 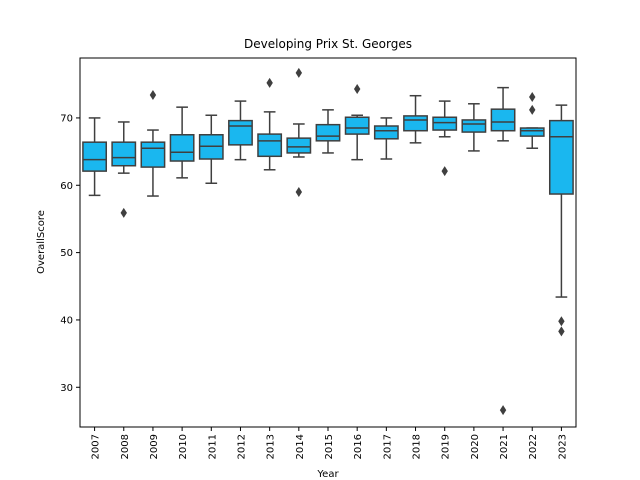 I want to click on y-tick-label: 40, so click(x=66, y=320).